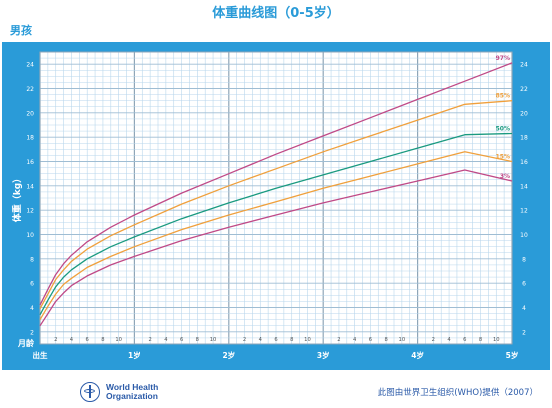  Describe the element at coordinates (30, 235) in the screenshot. I see `y-tick-label-left: 10` at that location.